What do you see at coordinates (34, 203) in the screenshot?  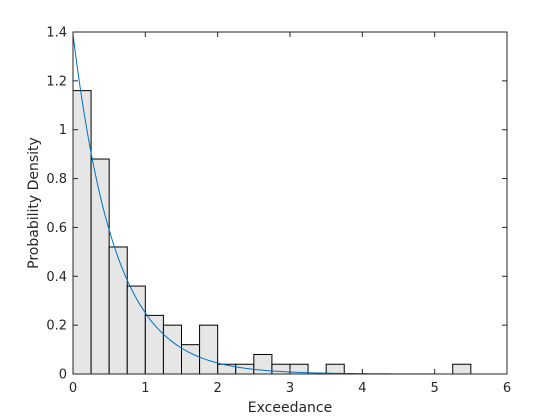 I see `y-axis-title: Probability Density` at bounding box center [34, 203].